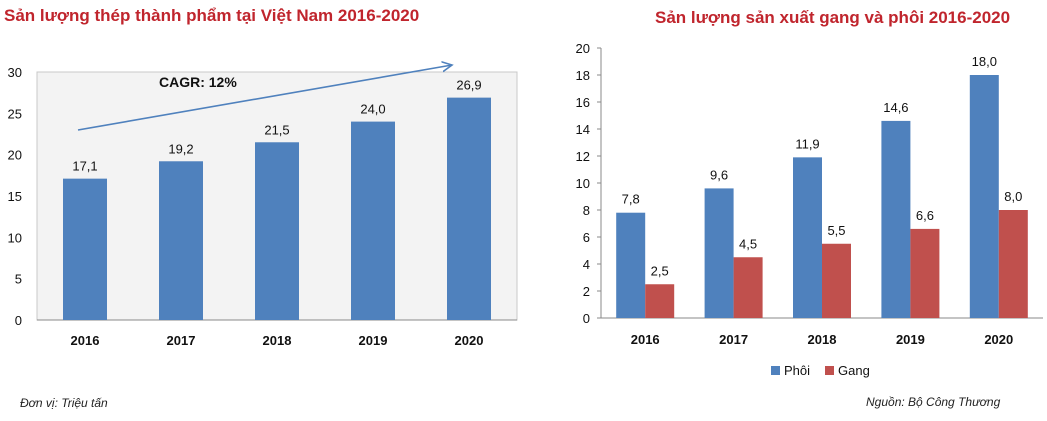 The height and width of the screenshot is (421, 1047). What do you see at coordinates (583, 102) in the screenshot?
I see `y-tick-label: 16` at bounding box center [583, 102].